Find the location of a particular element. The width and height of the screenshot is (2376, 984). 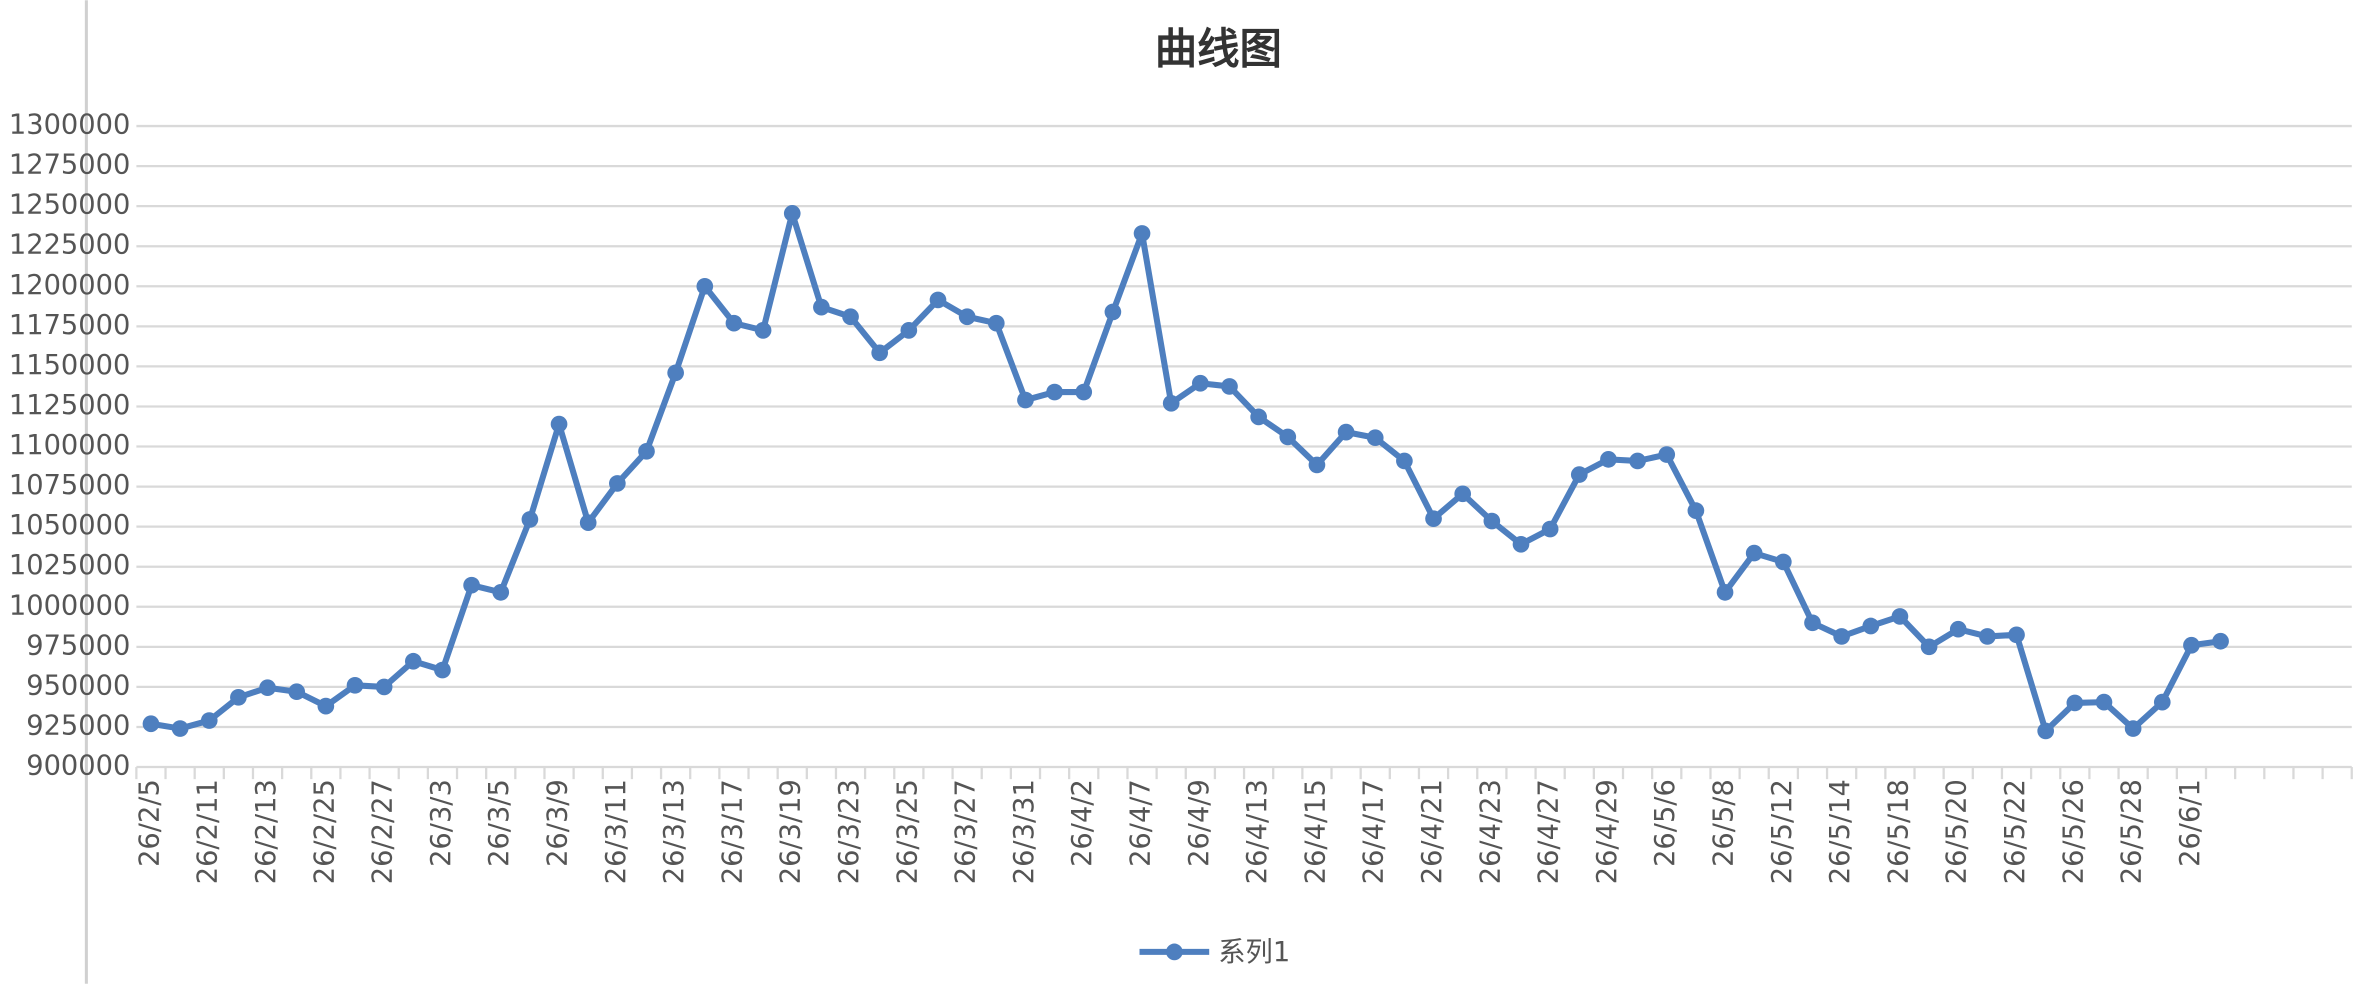

x-tick-label: 26/5/12 is located at coordinates (1782, 831).